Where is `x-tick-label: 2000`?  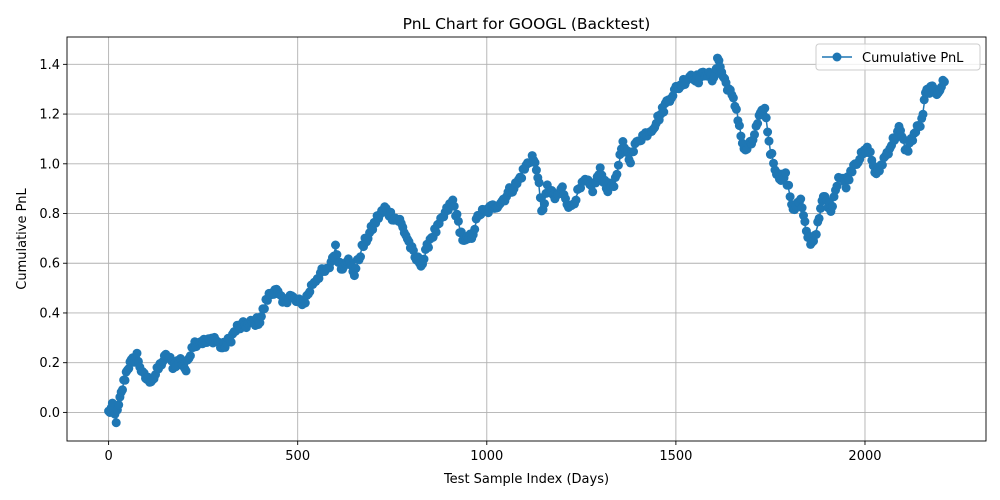 x-tick-label: 2000 is located at coordinates (864, 456).